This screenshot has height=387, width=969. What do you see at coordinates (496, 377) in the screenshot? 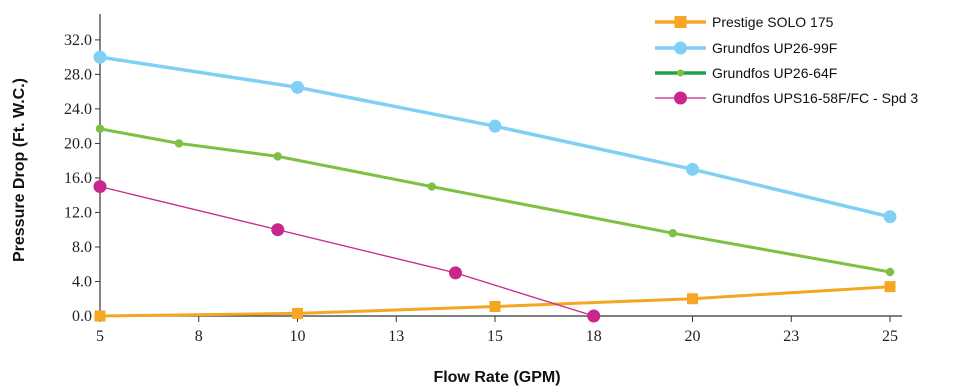
I see `x-axis-title: Flow Rate (GPM)` at bounding box center [496, 377].